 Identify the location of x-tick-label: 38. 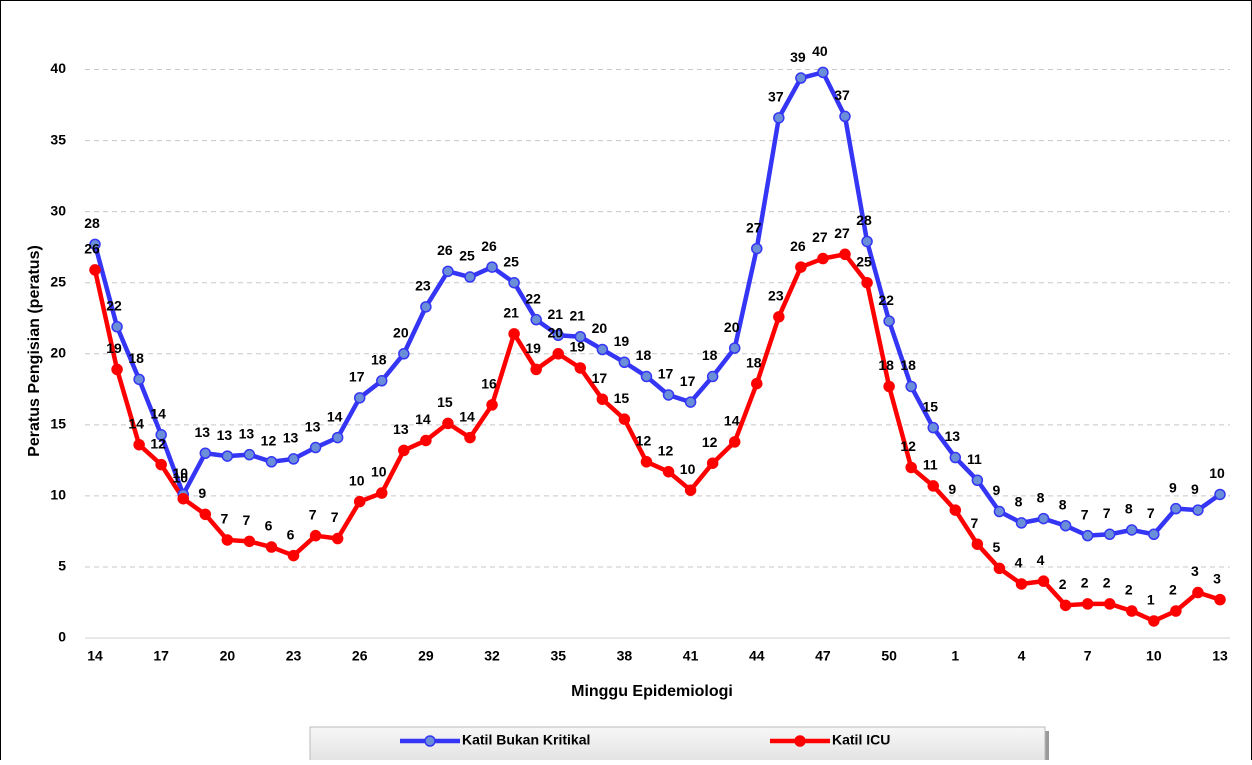
(625, 656).